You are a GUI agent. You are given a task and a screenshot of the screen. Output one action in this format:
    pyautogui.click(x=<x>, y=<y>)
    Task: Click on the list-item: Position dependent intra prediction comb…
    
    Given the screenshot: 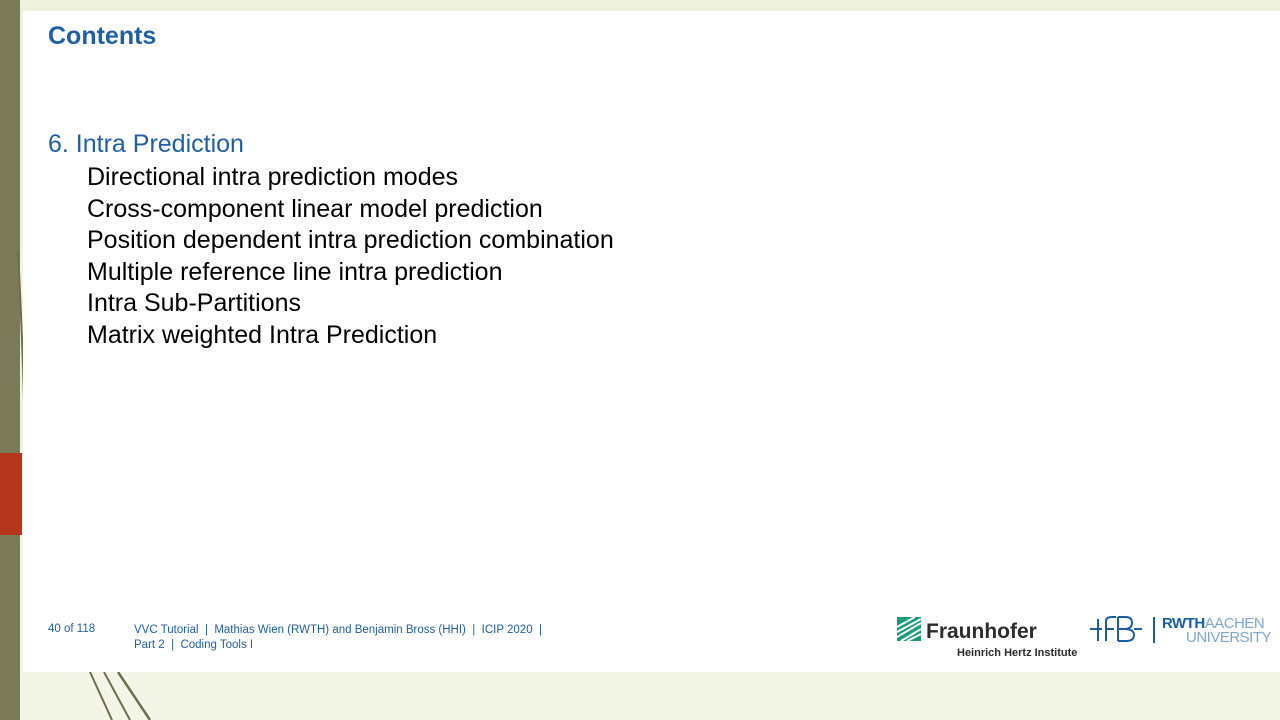 What is the action you would take?
    pyautogui.click(x=350, y=240)
    